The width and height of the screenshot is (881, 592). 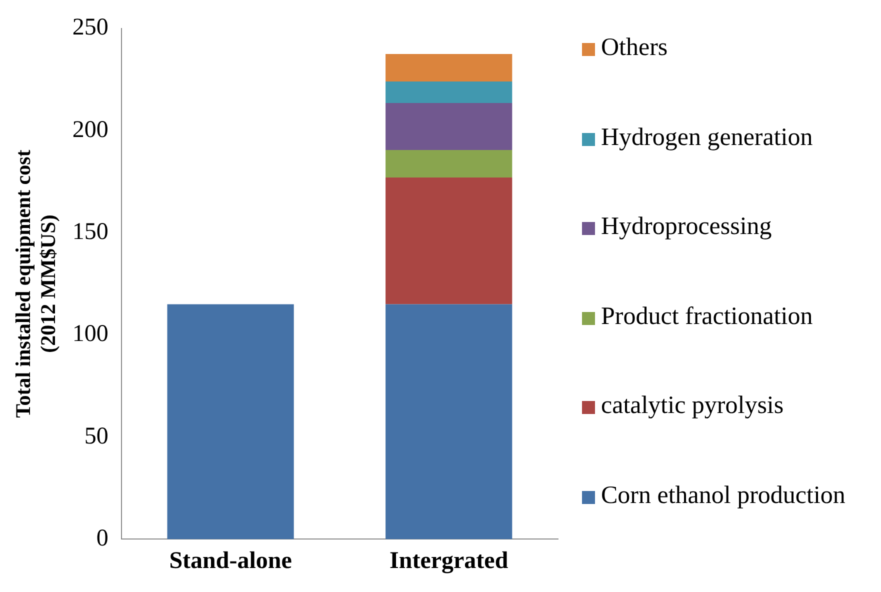 What do you see at coordinates (35, 284) in the screenshot?
I see `y-axis-title: Total installed equipment cost (2012 MM$US)` at bounding box center [35, 284].